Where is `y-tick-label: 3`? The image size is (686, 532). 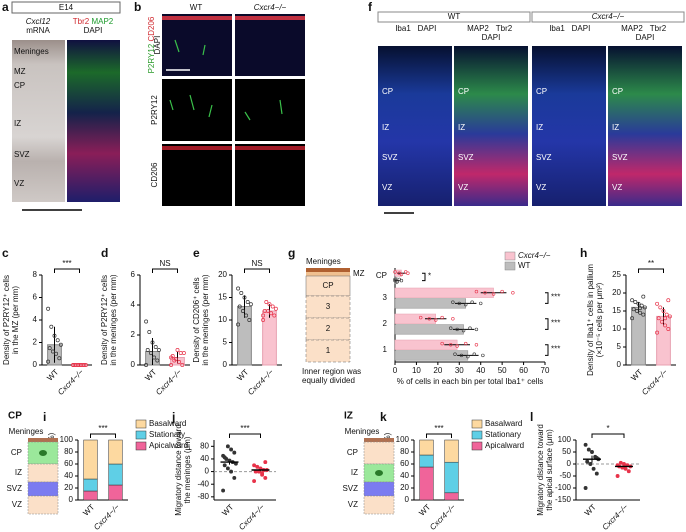 y-tick-label: 3 is located at coordinates (385, 297).